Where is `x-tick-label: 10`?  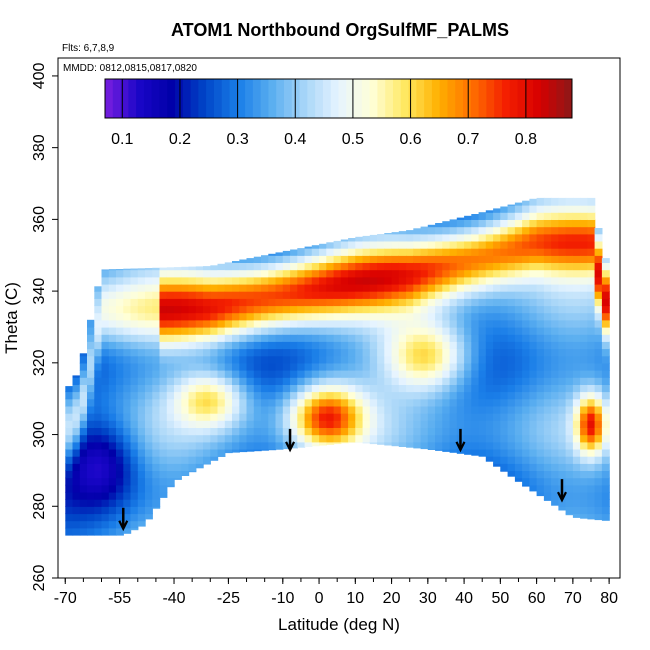
x-tick-label: 10 is located at coordinates (355, 598).